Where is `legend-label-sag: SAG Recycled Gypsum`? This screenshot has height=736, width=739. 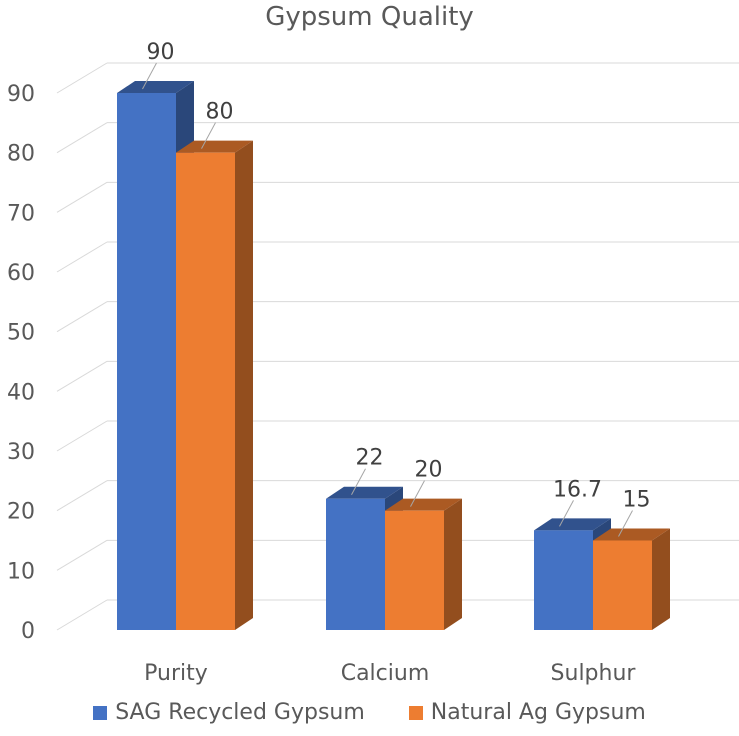 legend-label-sag: SAG Recycled Gypsum is located at coordinates (240, 712).